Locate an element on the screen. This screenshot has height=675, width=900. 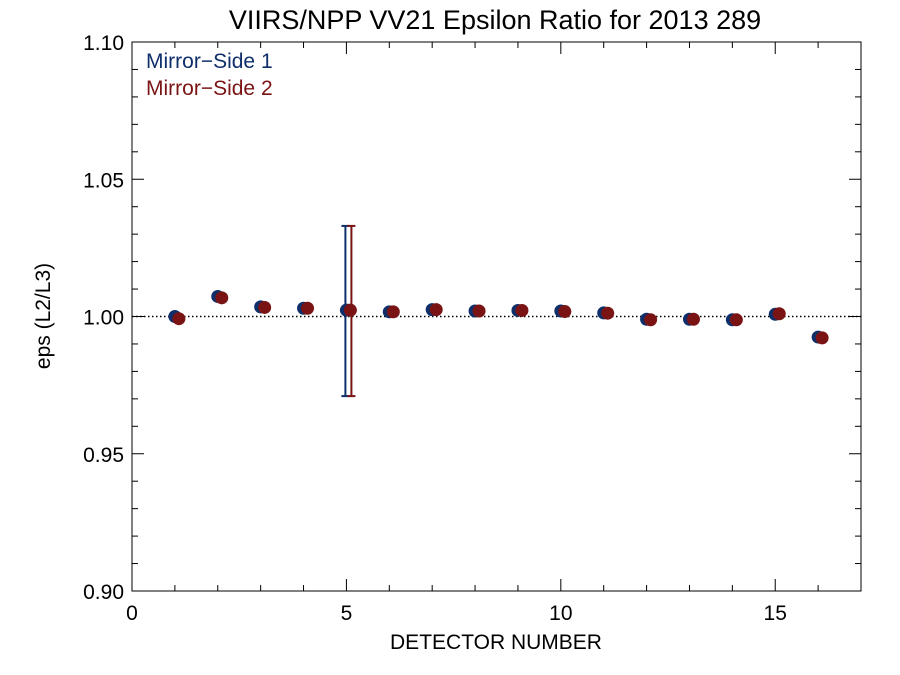
x-tick-label: 0 is located at coordinates (132, 613).